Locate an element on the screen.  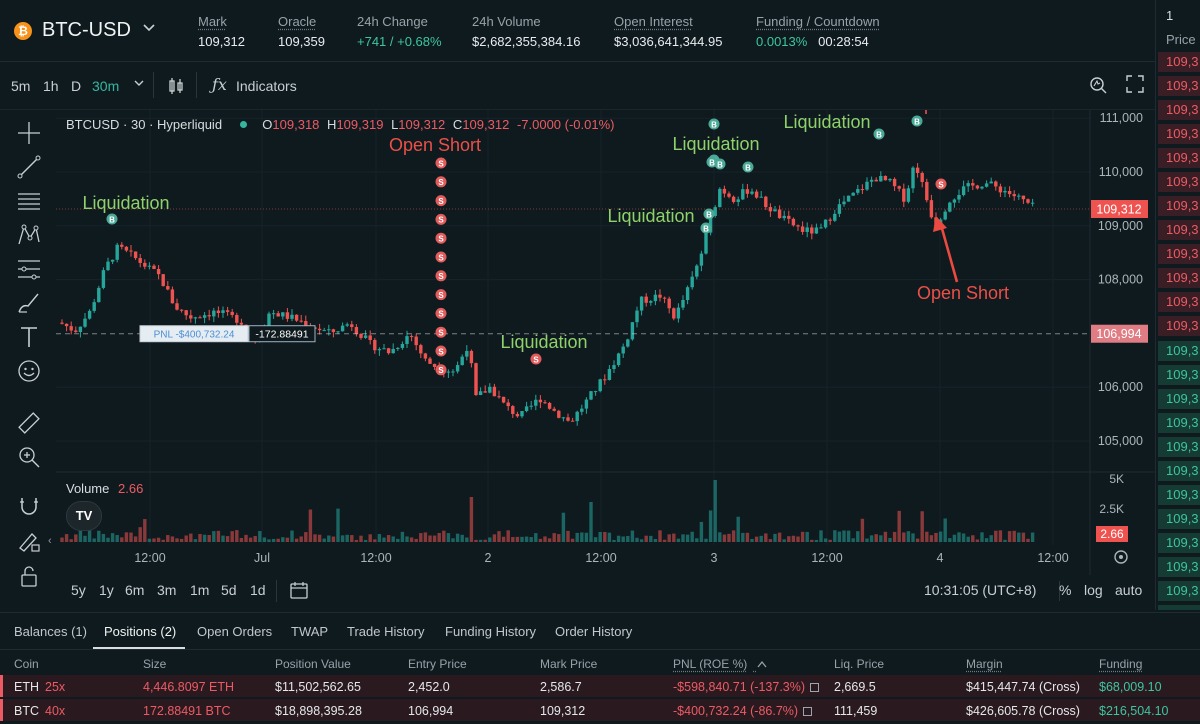
pattern-icon is located at coordinates (29, 235).